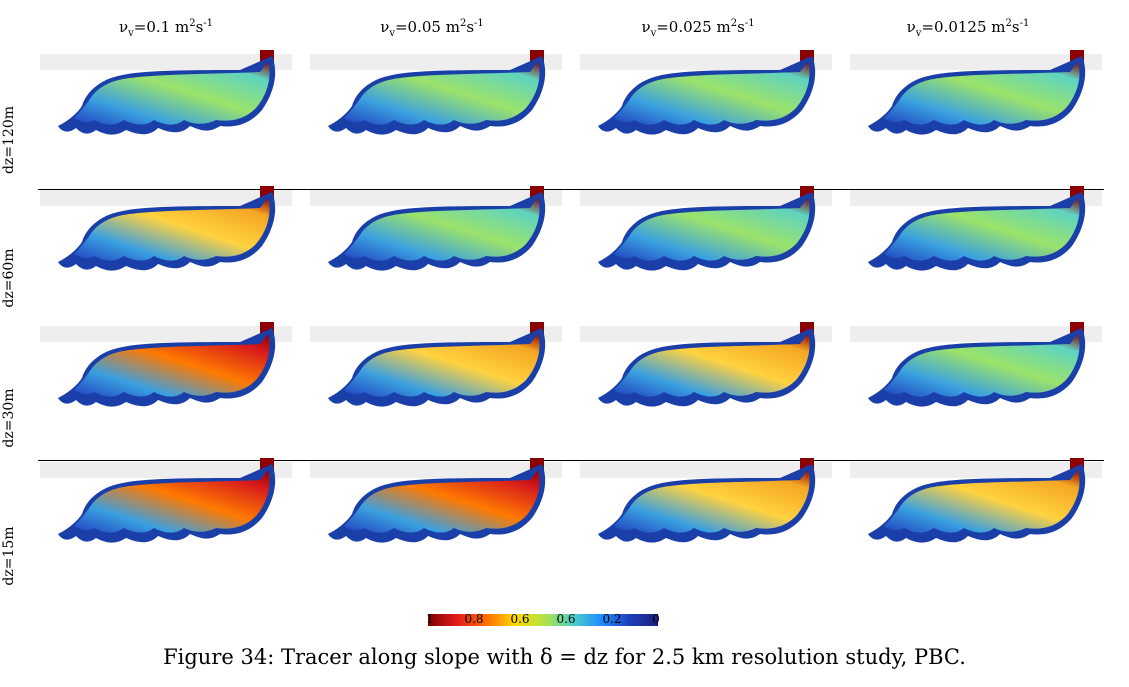 This screenshot has width=1129, height=687. I want to click on colorbar: 1 0.8 0.6 0.6 0.2 0, so click(543, 619).